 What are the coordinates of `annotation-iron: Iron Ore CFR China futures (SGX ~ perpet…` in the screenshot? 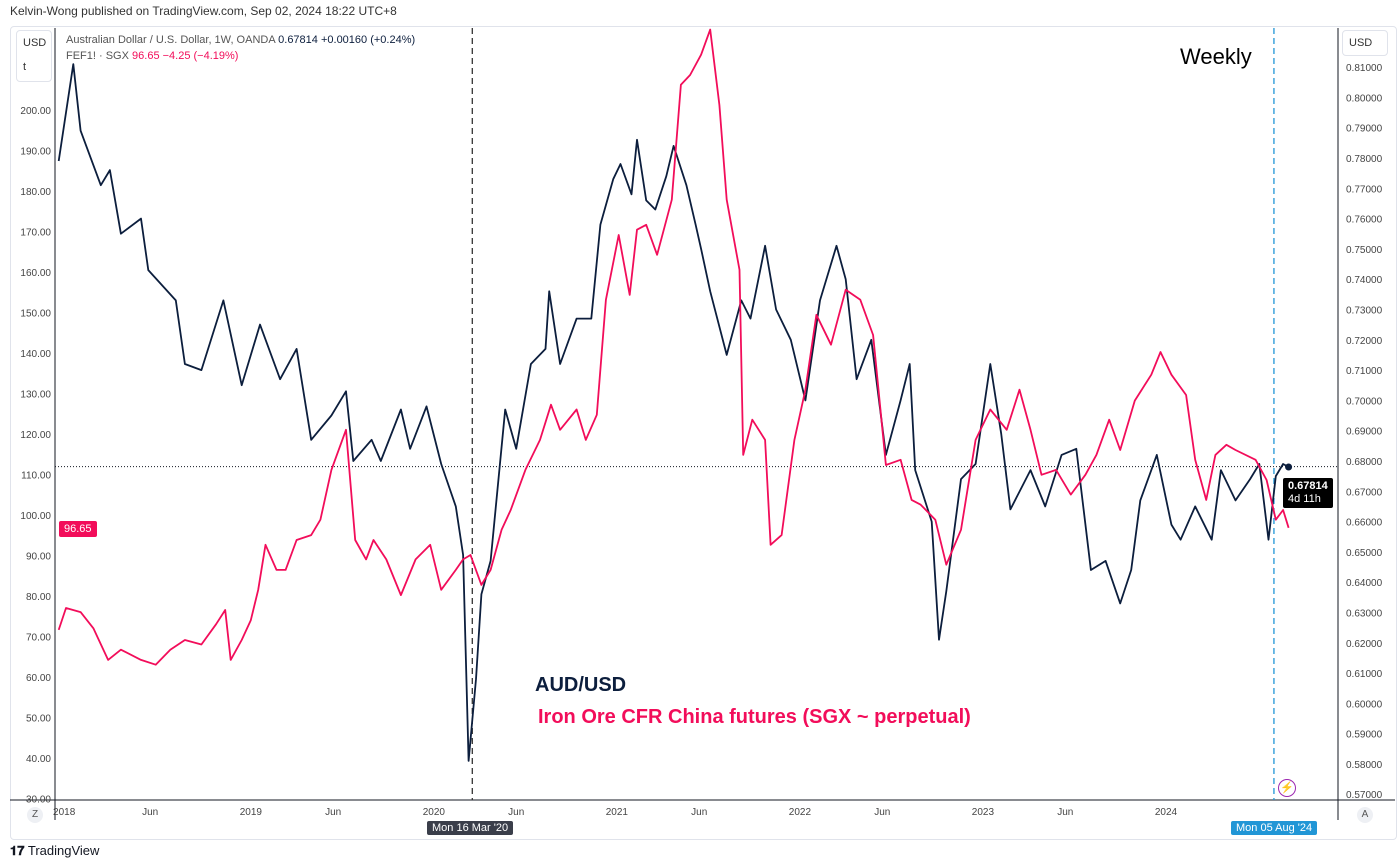 It's located at (754, 717).